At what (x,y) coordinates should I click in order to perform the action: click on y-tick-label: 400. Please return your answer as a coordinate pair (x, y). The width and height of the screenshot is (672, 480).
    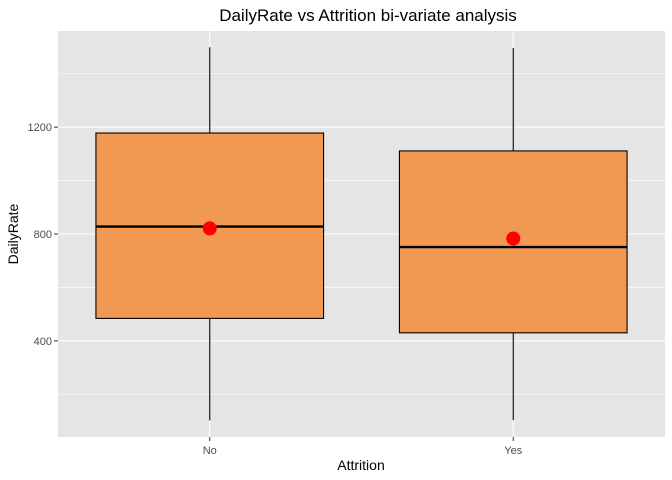
    Looking at the image, I should click on (43, 342).